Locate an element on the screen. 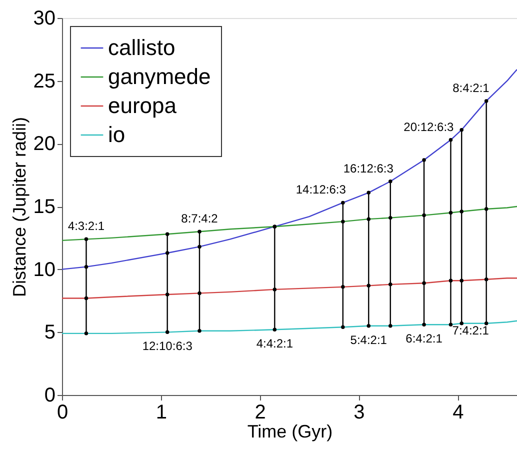 The height and width of the screenshot is (451, 517). legend-label: callisto is located at coordinates (142, 47).